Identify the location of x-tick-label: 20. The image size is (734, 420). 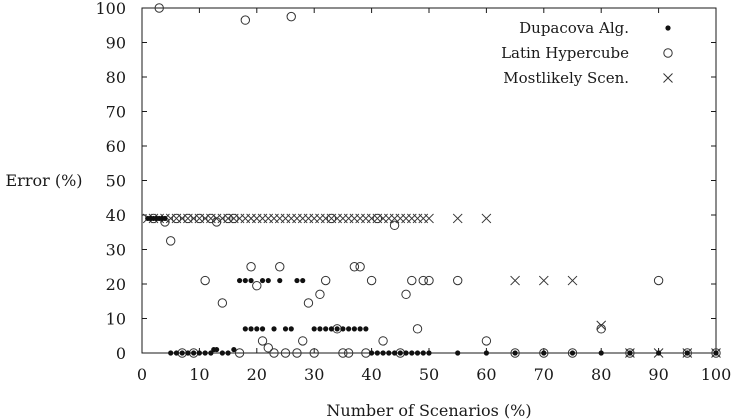
(257, 374).